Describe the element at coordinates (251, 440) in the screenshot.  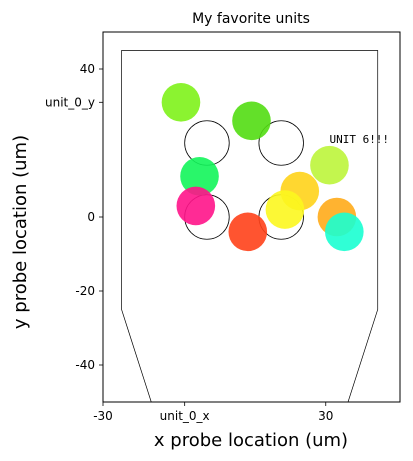
I see `x-axis-label: x probe location (um)` at that location.